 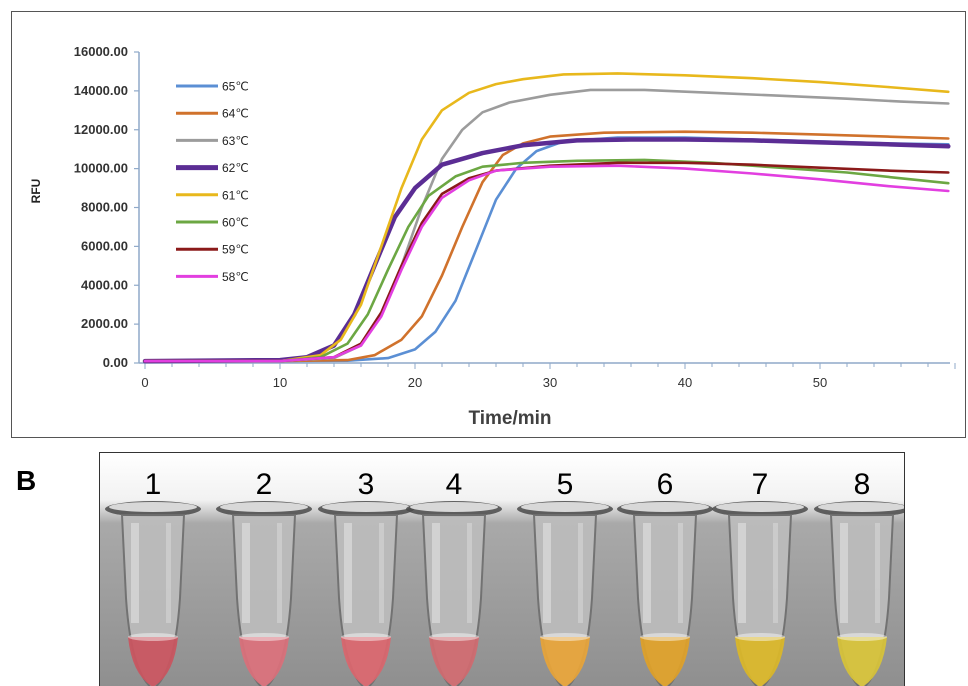 What do you see at coordinates (235, 141) in the screenshot?
I see `legend-label-2: 63℃` at bounding box center [235, 141].